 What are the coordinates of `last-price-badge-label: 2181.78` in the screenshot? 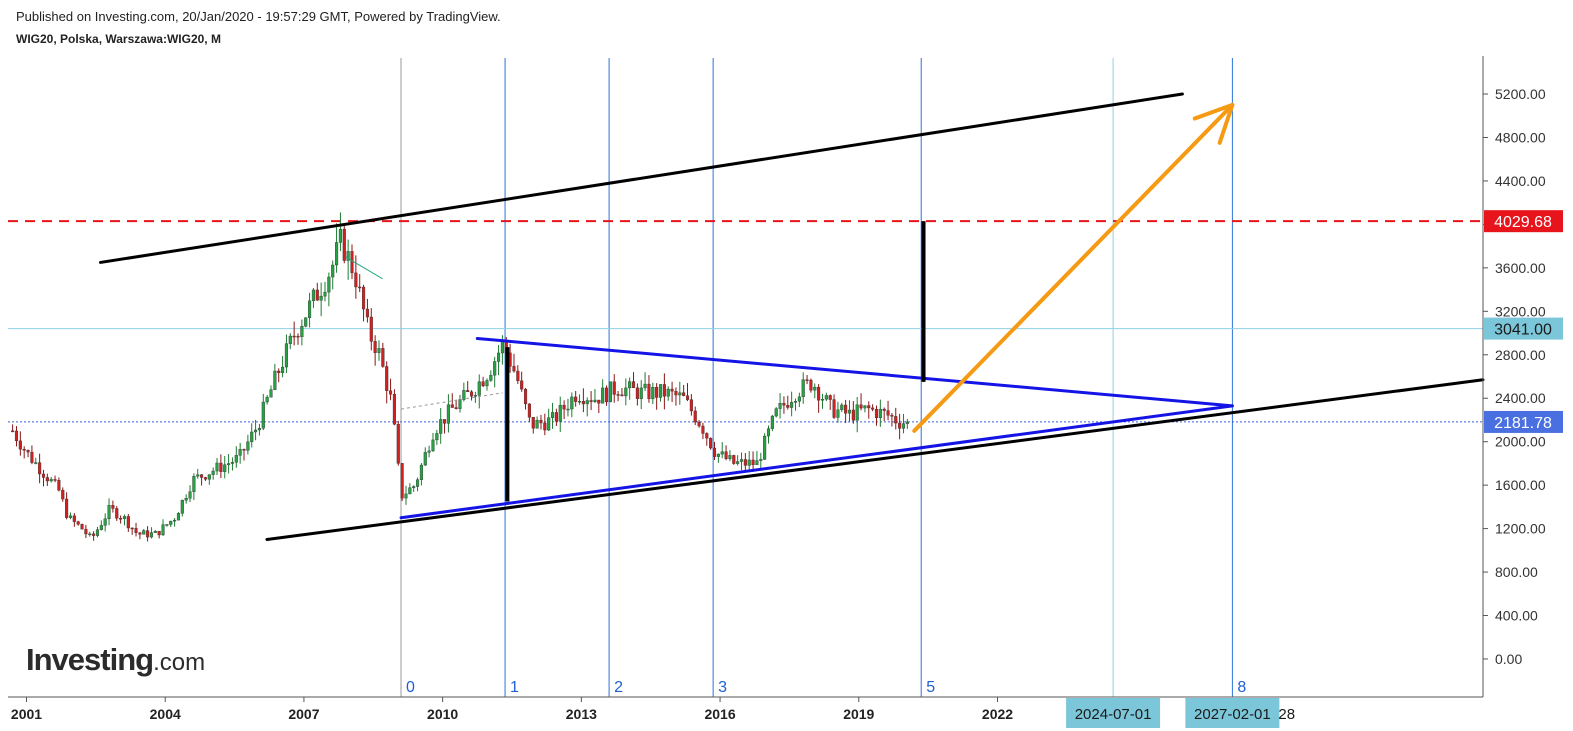 It's located at (1523, 423).